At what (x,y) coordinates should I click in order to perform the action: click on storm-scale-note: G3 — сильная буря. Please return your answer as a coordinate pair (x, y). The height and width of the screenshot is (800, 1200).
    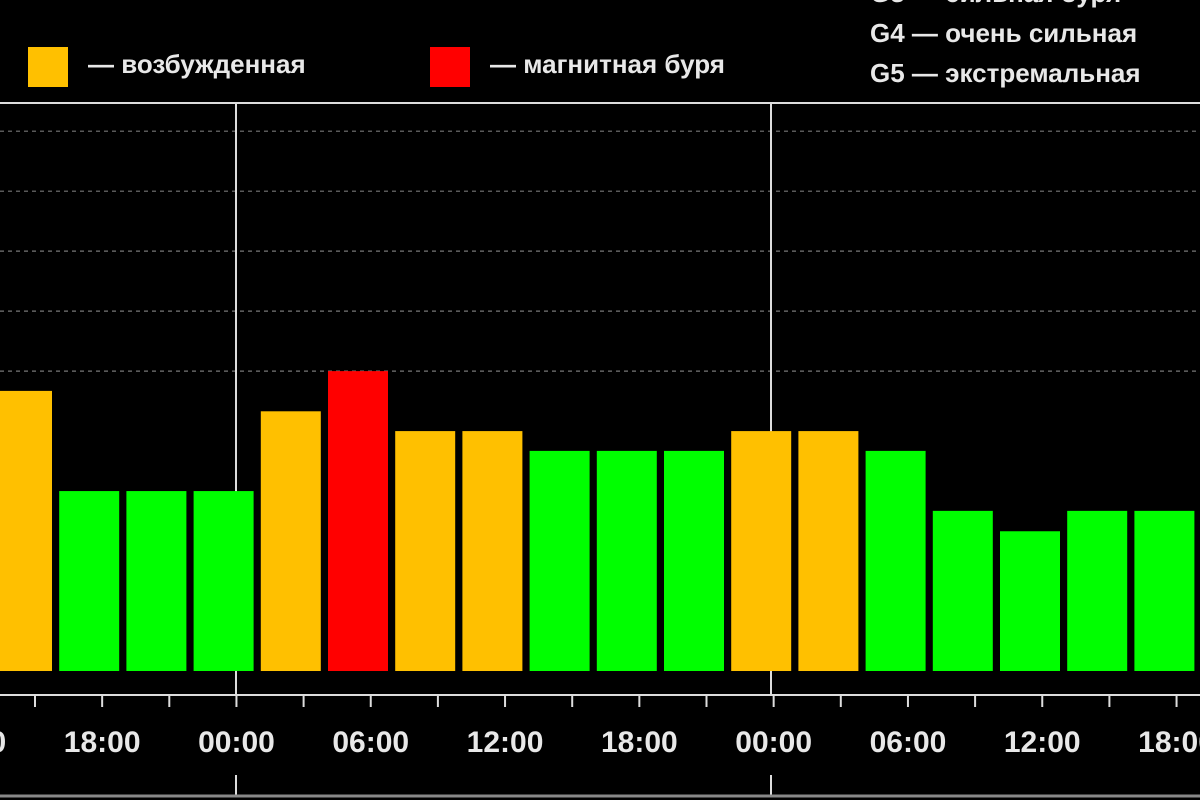
    Looking at the image, I should click on (995, 4).